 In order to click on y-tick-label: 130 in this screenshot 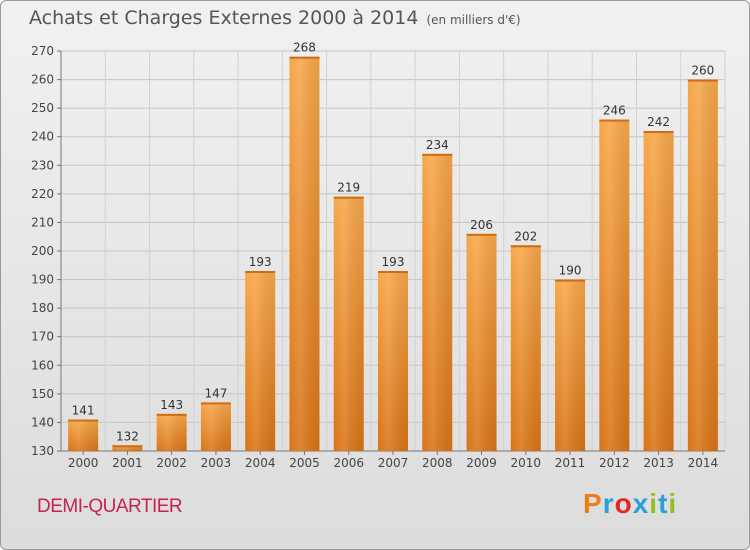, I will do `click(42, 451)`.